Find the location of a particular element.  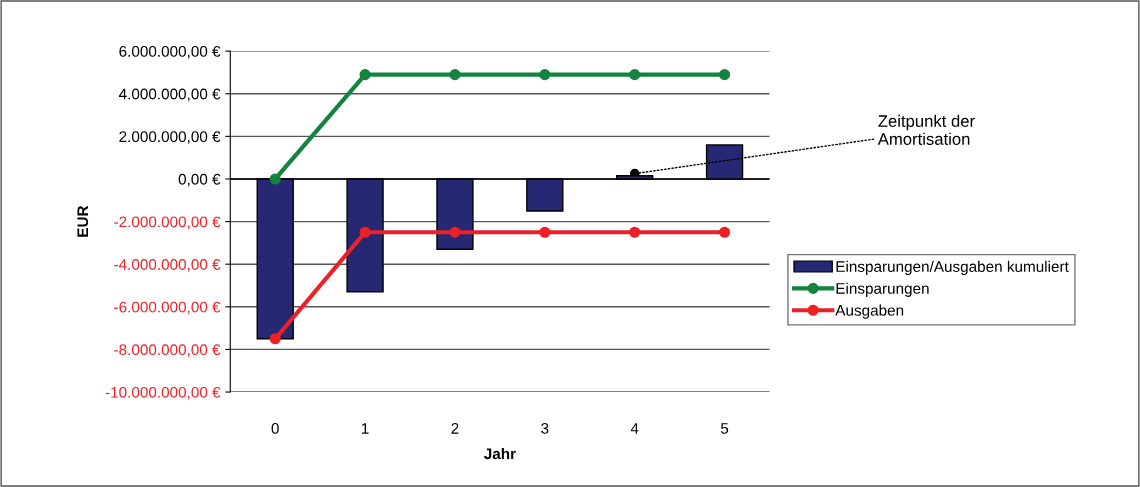

y-tick-label: -10.000.000,00 € is located at coordinates (163, 393).